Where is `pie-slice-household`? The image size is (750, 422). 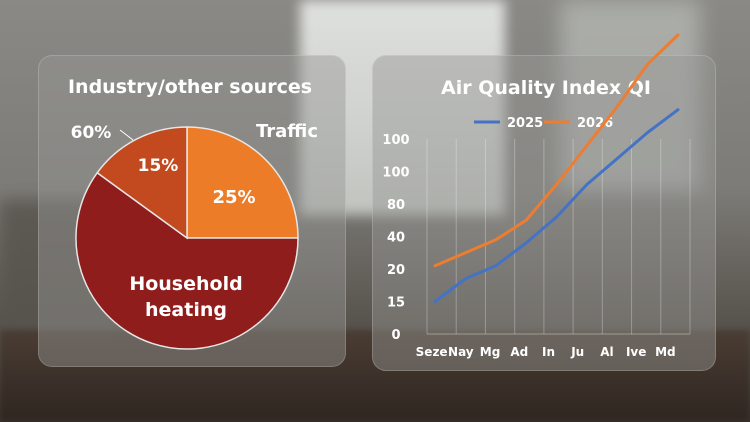
pie-slice-household is located at coordinates (187, 260).